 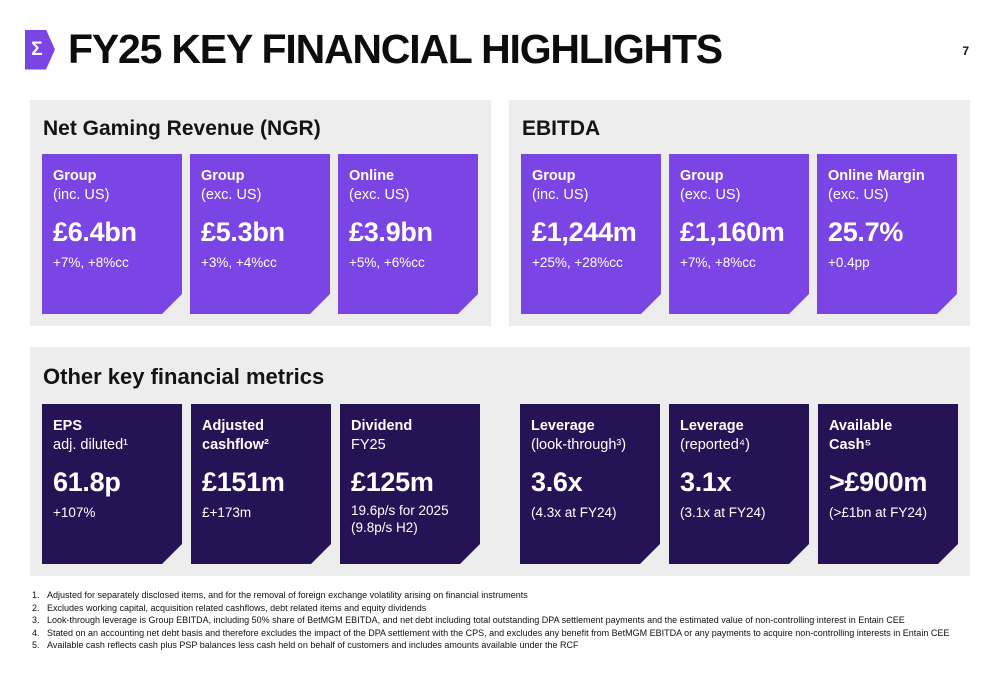 What do you see at coordinates (384, 527) in the screenshot?
I see `card-detail-2: (9.8p/s H2)` at bounding box center [384, 527].